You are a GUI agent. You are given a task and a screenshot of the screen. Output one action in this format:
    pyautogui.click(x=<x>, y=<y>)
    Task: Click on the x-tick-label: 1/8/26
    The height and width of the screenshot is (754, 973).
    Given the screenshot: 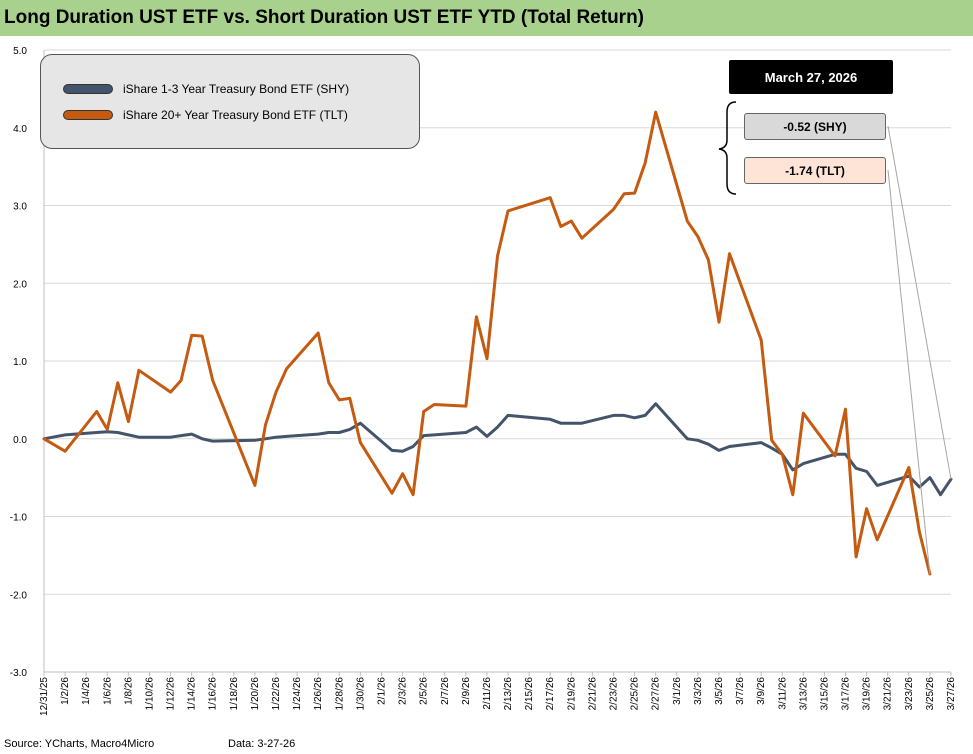 What is the action you would take?
    pyautogui.click(x=128, y=691)
    